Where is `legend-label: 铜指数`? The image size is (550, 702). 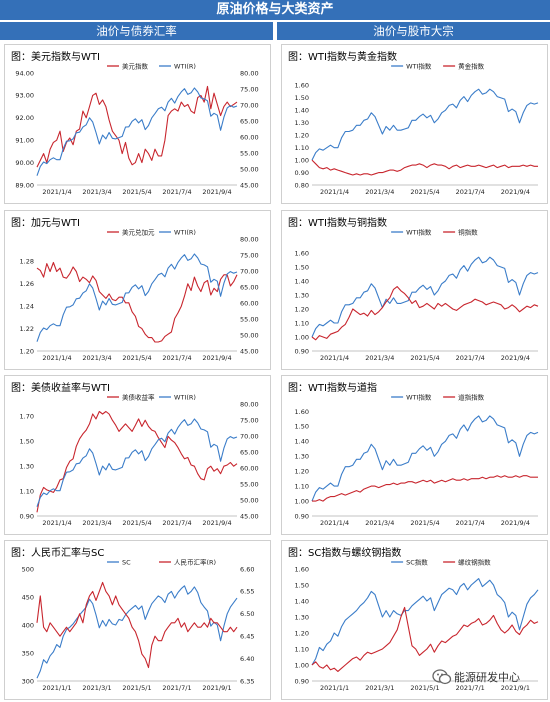
legend-label: 铜指数 is located at coordinates (468, 231).